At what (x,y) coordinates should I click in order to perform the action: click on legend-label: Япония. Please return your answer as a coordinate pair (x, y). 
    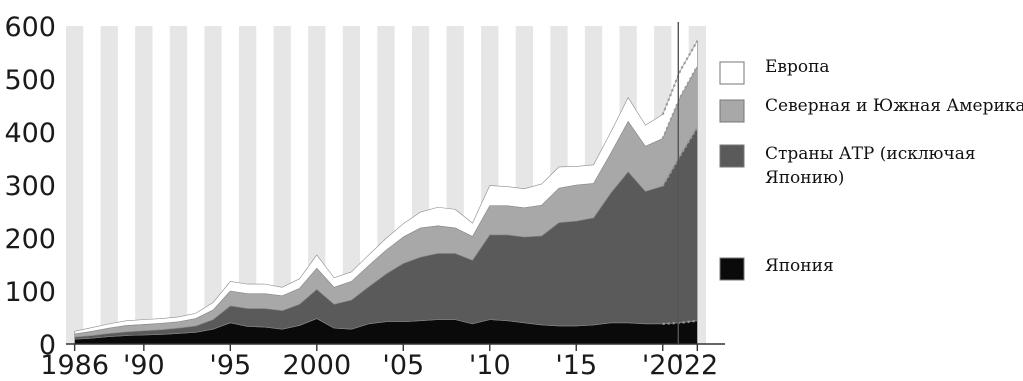
    Looking at the image, I should click on (799, 266).